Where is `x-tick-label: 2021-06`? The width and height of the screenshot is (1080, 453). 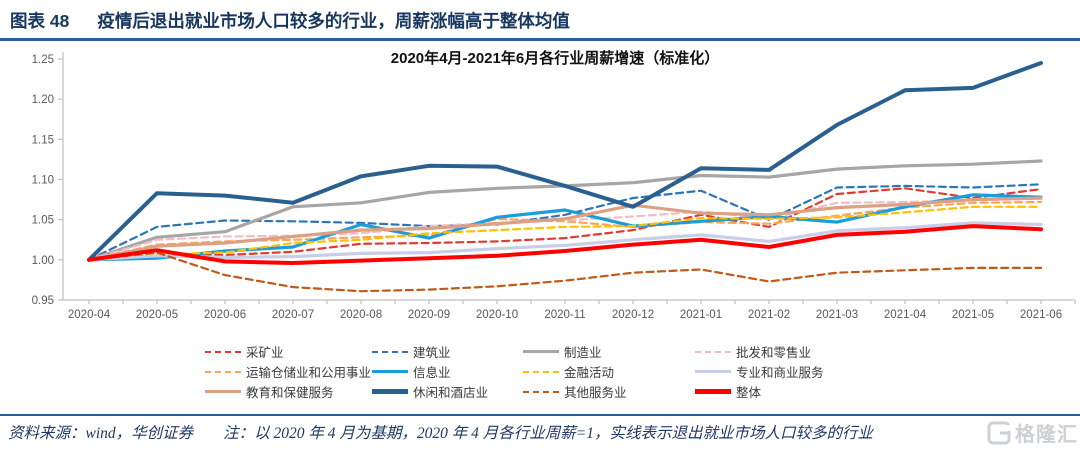 x-tick-label: 2021-06 is located at coordinates (1041, 315).